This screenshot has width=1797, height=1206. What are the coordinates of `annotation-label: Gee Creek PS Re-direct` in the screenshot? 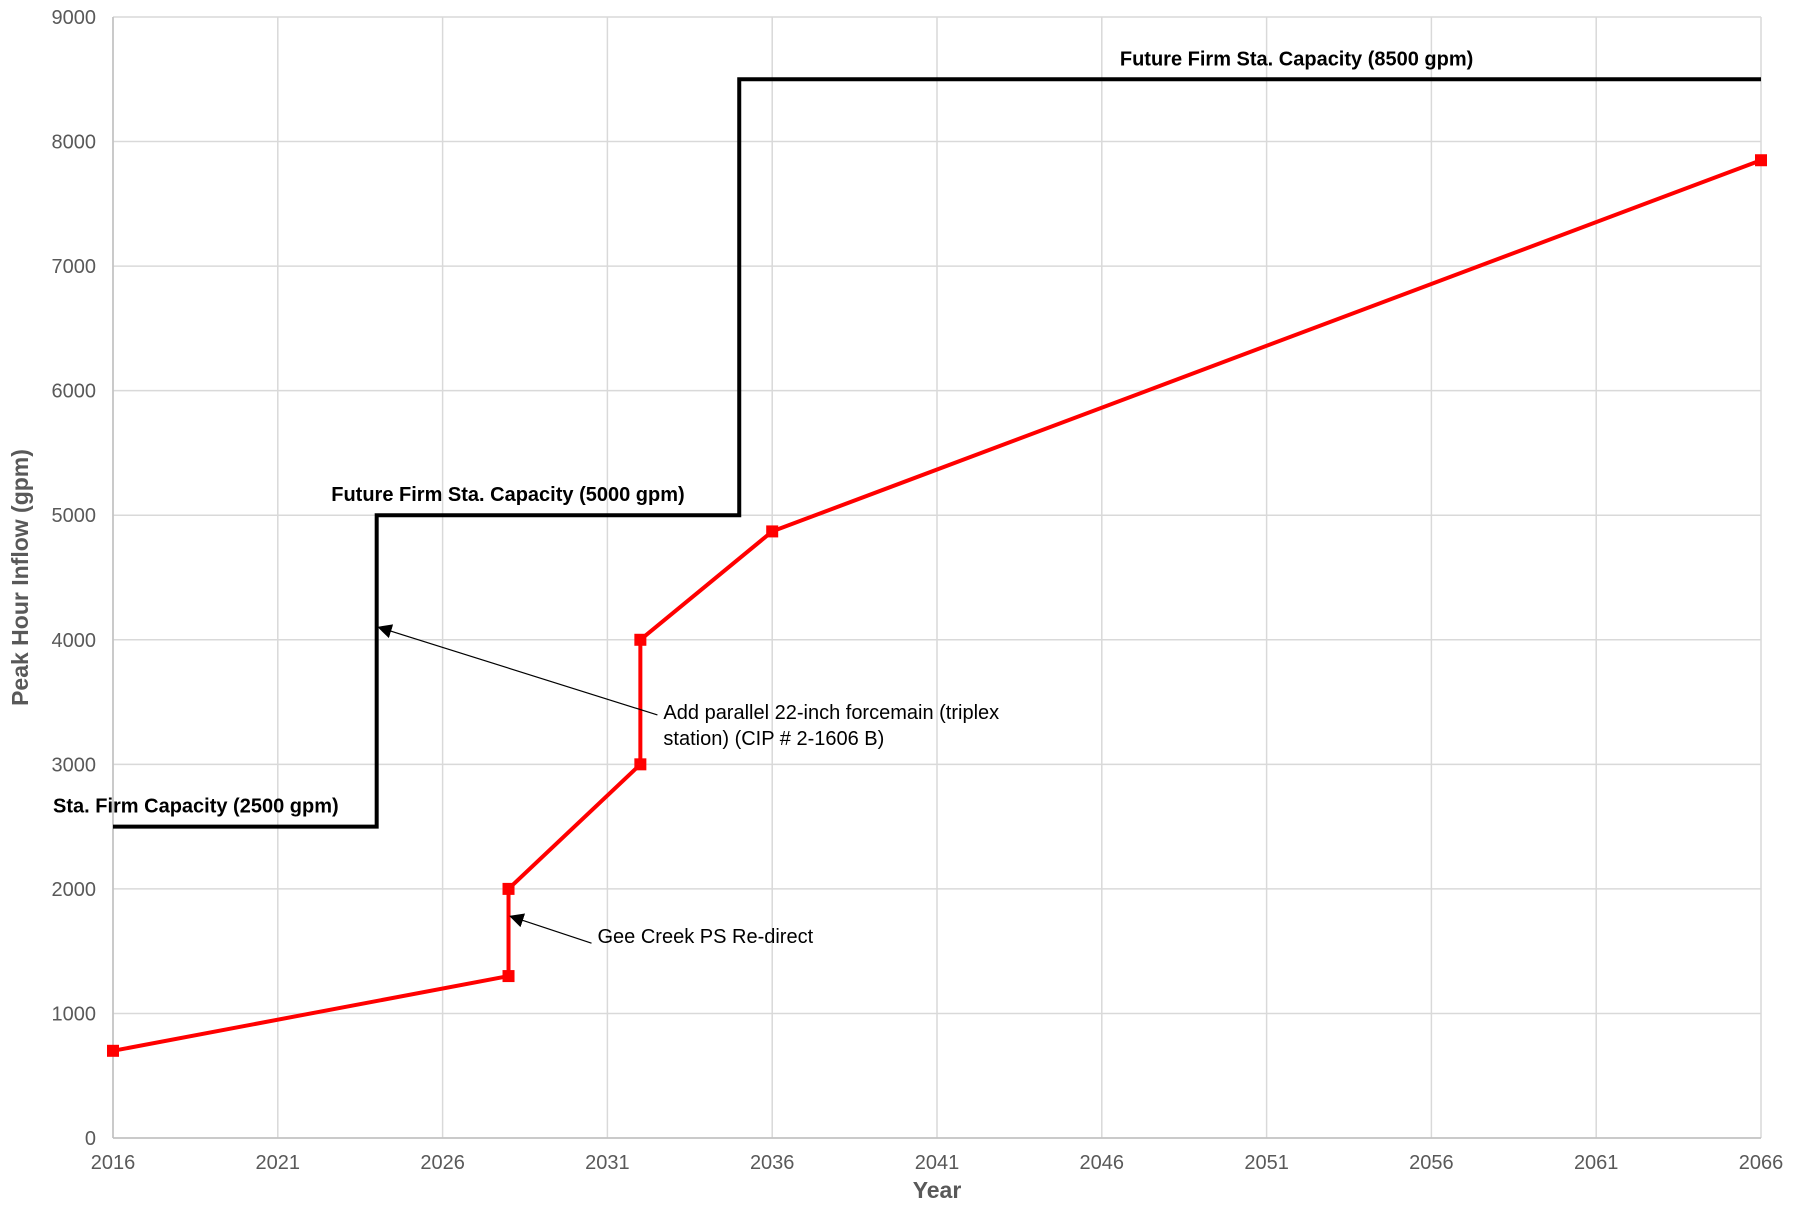 It's located at (706, 937).